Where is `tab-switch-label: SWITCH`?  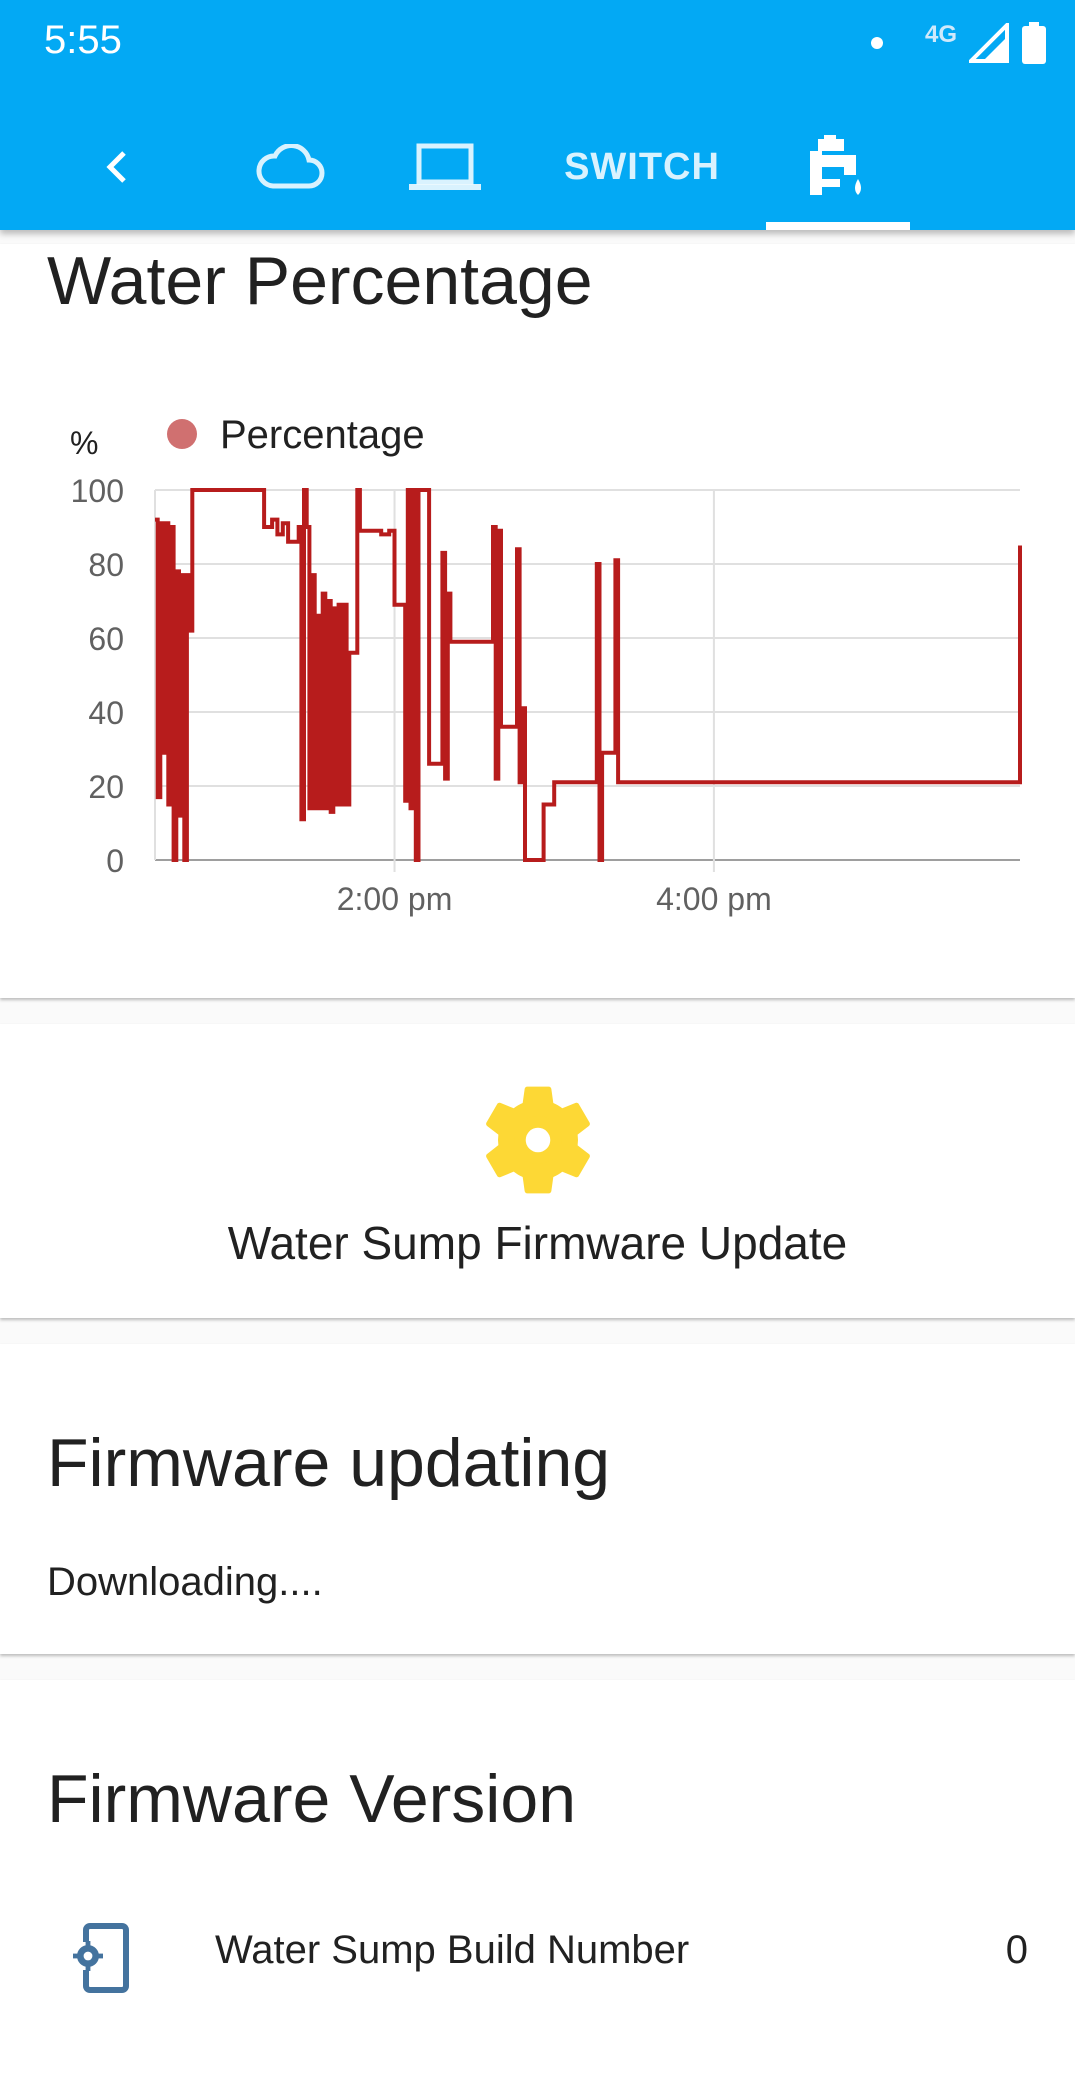
tab-switch-label: SWITCH is located at coordinates (642, 166).